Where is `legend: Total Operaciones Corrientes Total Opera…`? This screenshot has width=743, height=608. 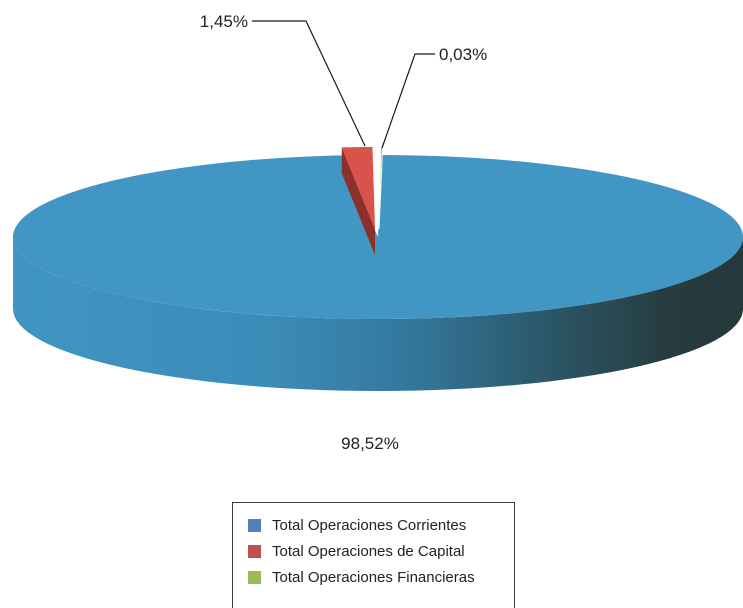 legend: Total Operaciones Corrientes Total Opera… is located at coordinates (373, 555).